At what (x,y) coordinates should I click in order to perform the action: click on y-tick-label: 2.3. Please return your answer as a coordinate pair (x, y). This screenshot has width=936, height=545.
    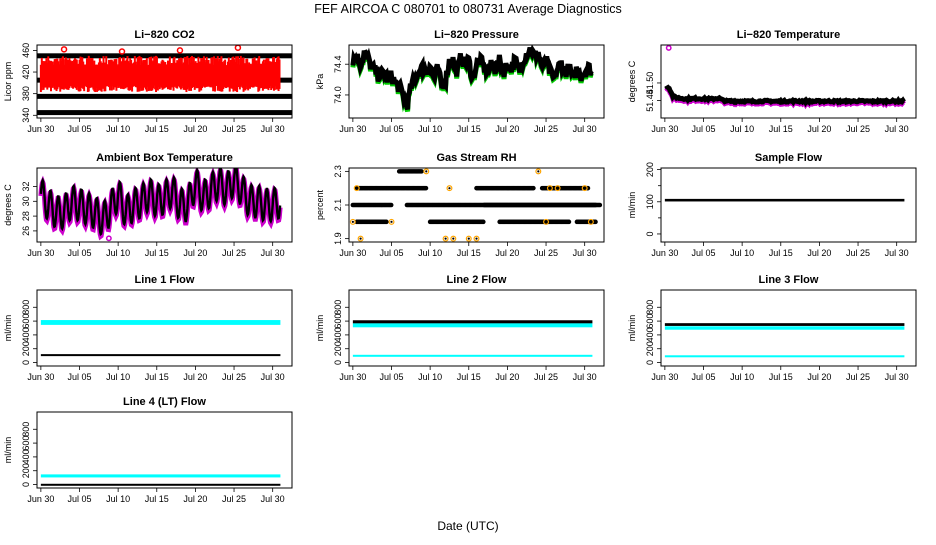
    Looking at the image, I should click on (338, 171).